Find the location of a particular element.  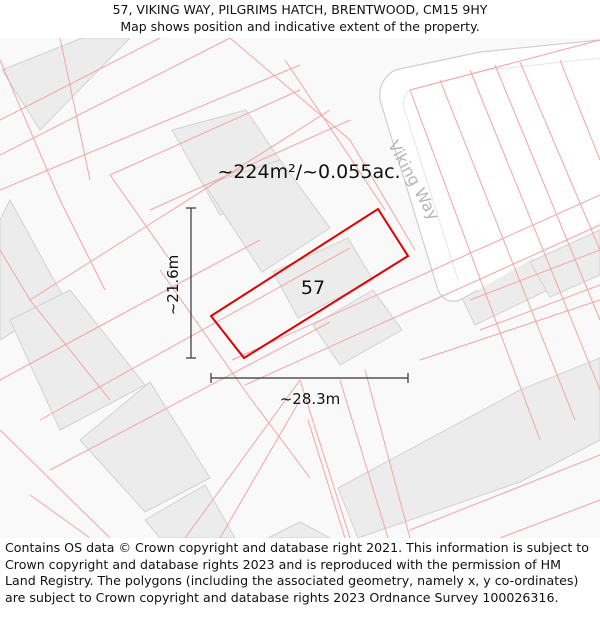

area-label: ~224m²/~0.055ac. is located at coordinates (308, 172).